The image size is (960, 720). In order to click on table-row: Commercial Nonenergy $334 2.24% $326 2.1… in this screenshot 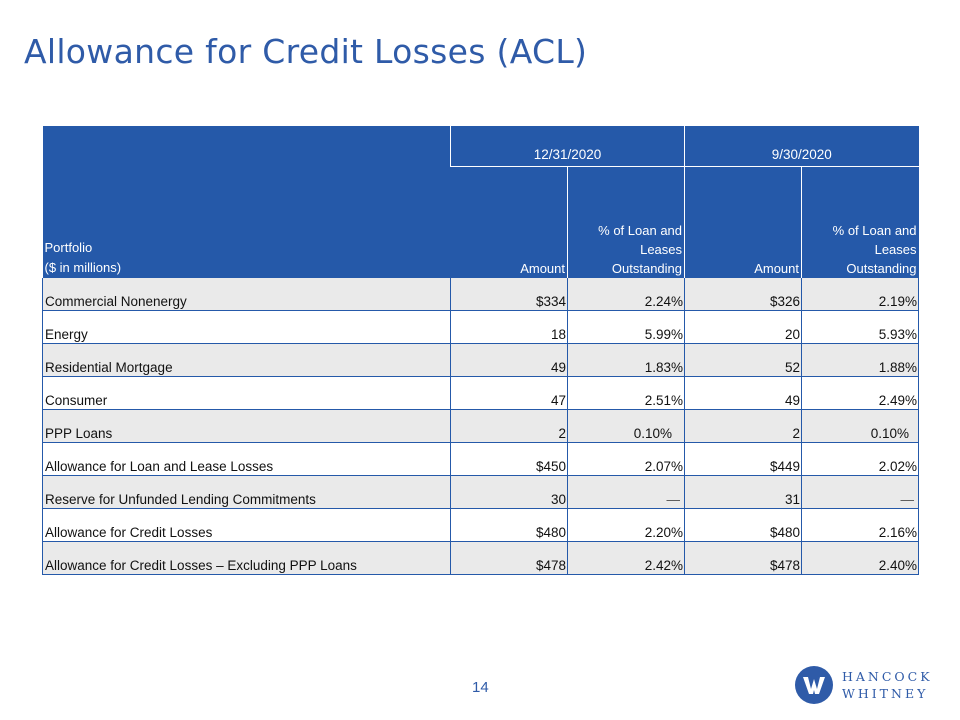, I will do `click(481, 294)`.